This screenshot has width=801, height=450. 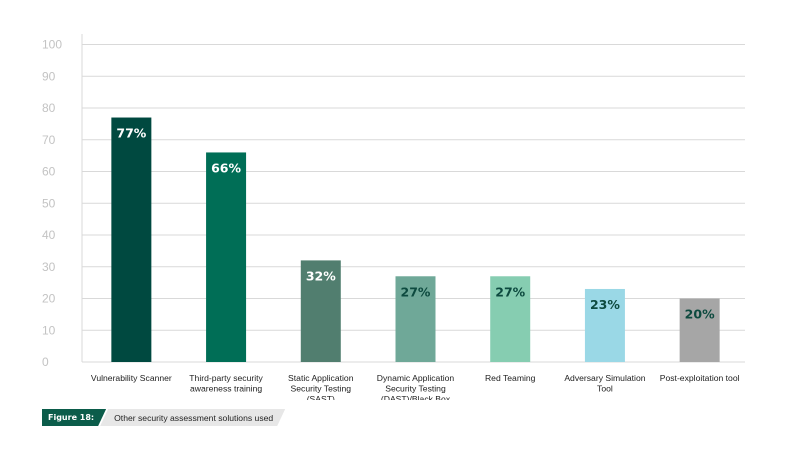 What do you see at coordinates (45, 362) in the screenshot?
I see `y-tick-label: 0` at bounding box center [45, 362].